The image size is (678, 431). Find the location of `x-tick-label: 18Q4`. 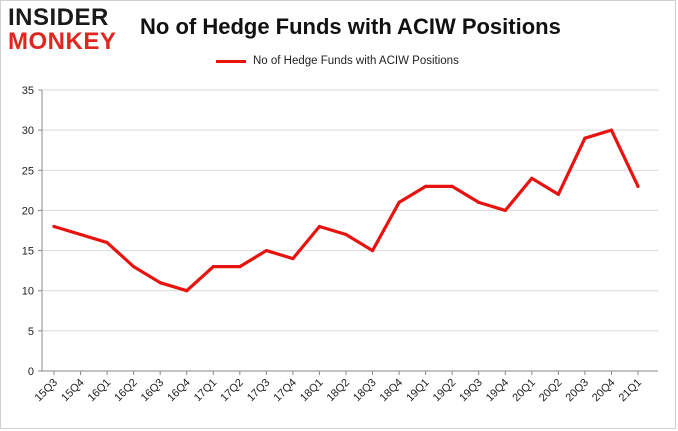

x-tick-label: 18Q4 is located at coordinates (392, 391).